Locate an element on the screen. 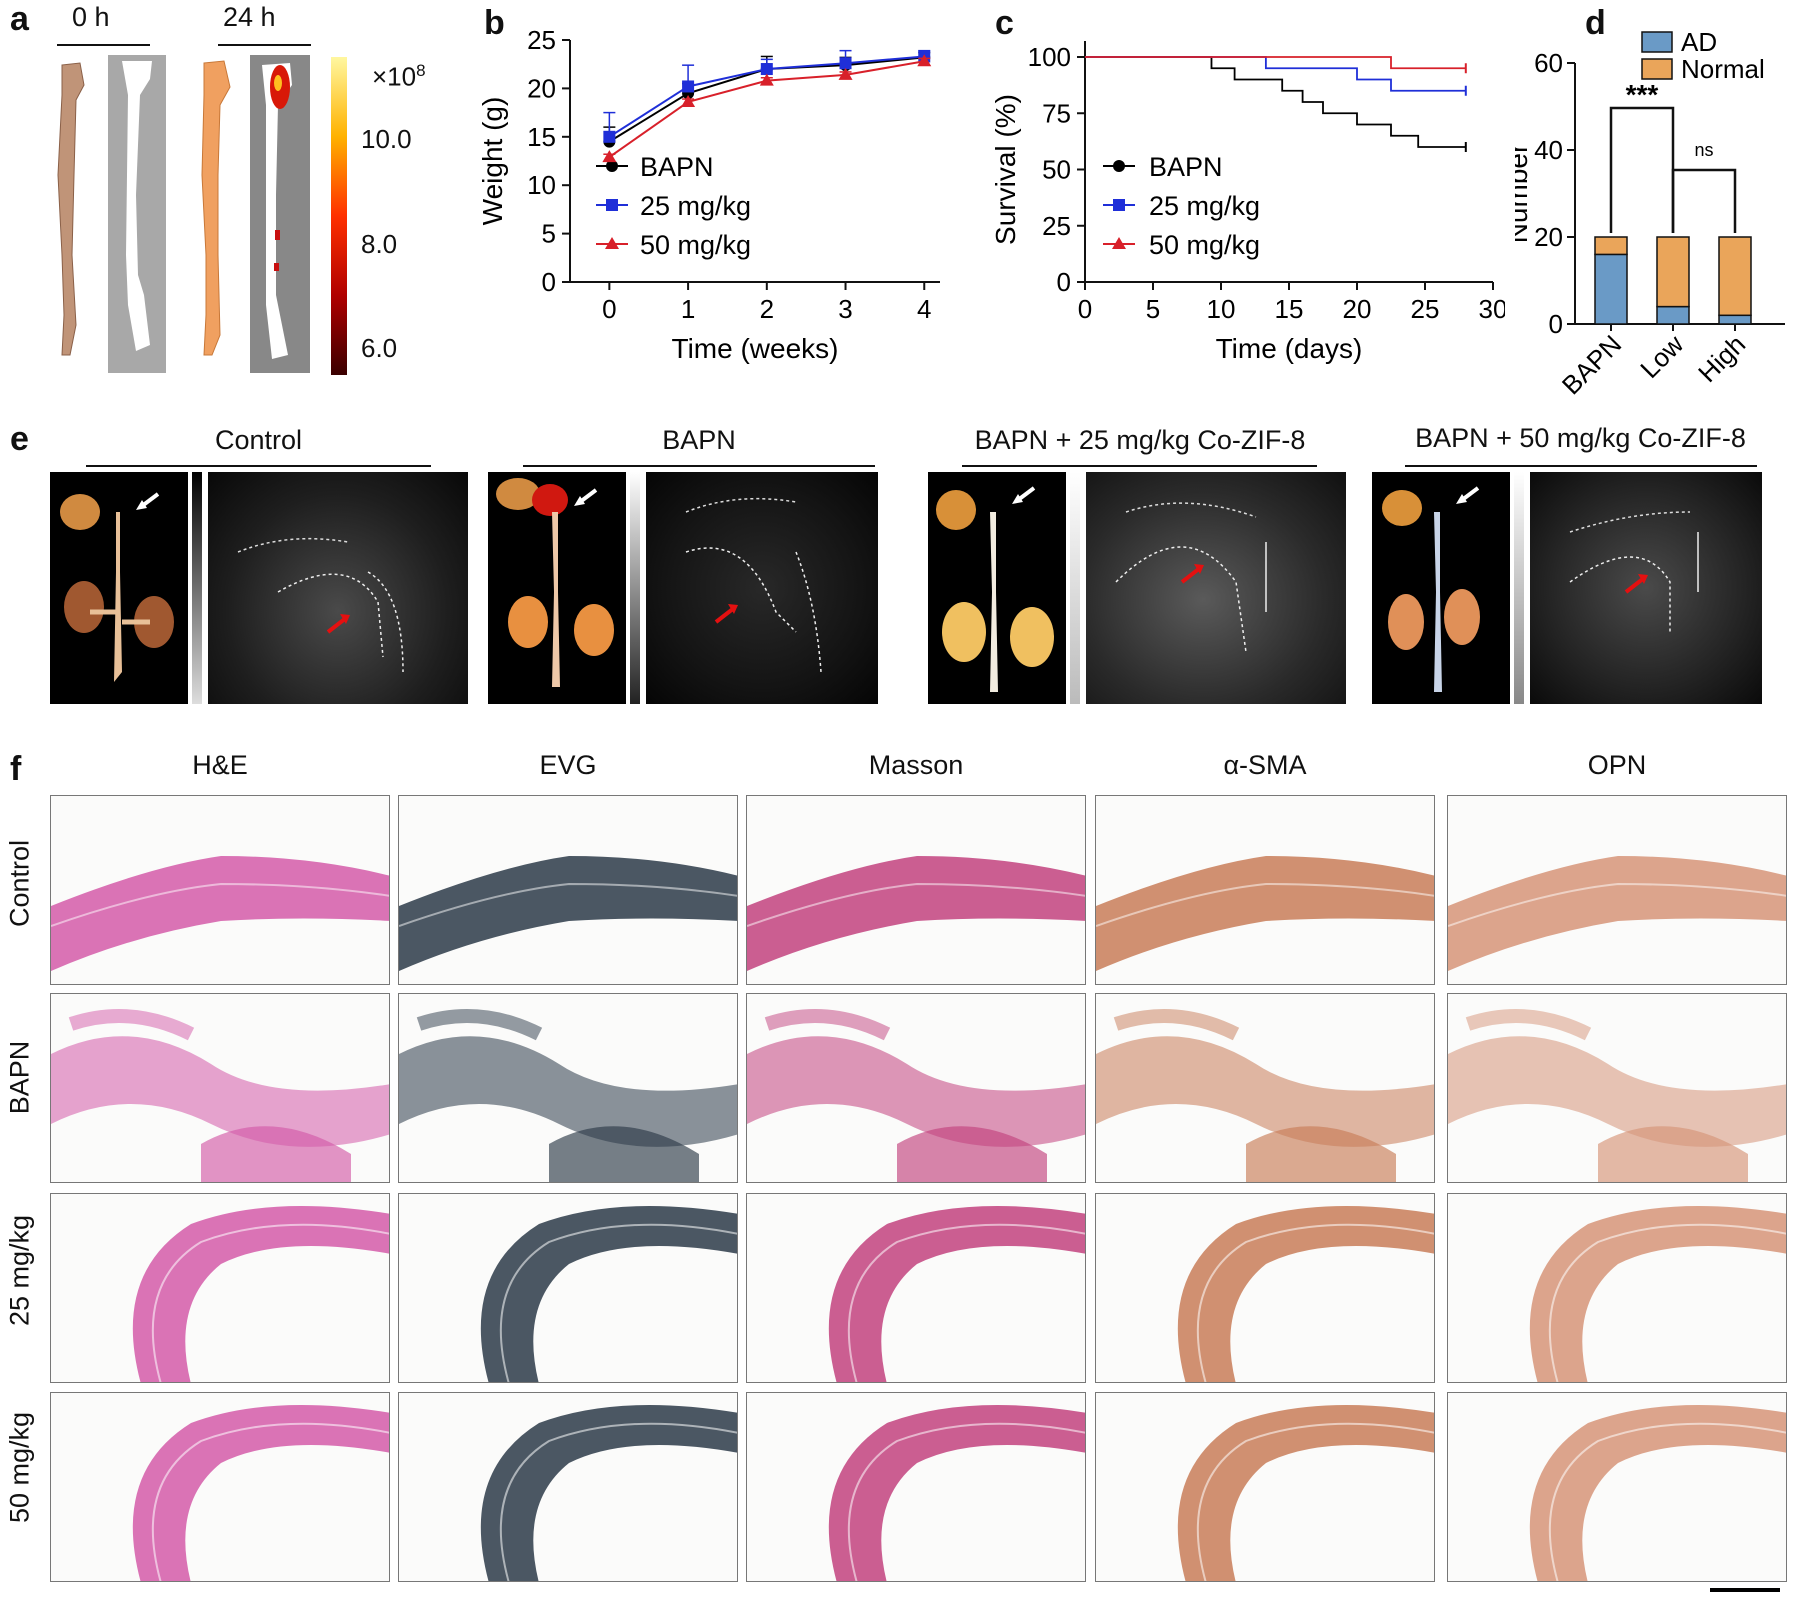  b-xtick-label: 3 is located at coordinates (845, 309).